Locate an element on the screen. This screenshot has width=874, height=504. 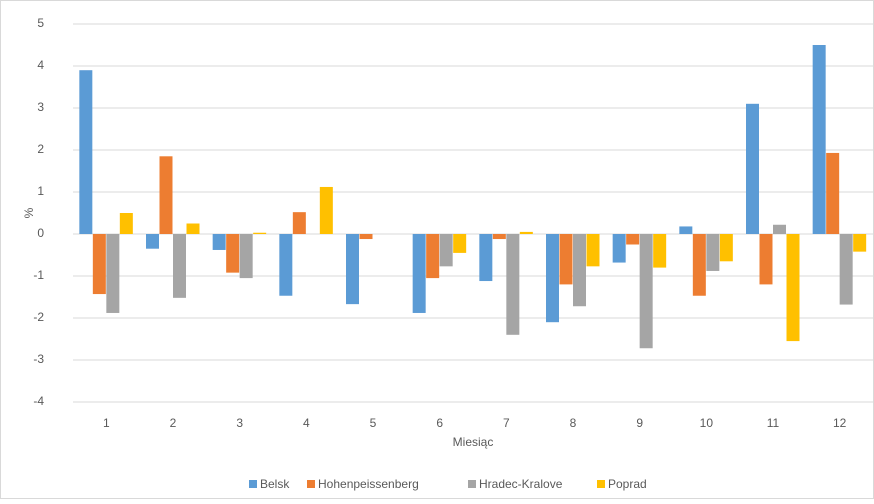
y-axis-label: % is located at coordinates (29, 212).